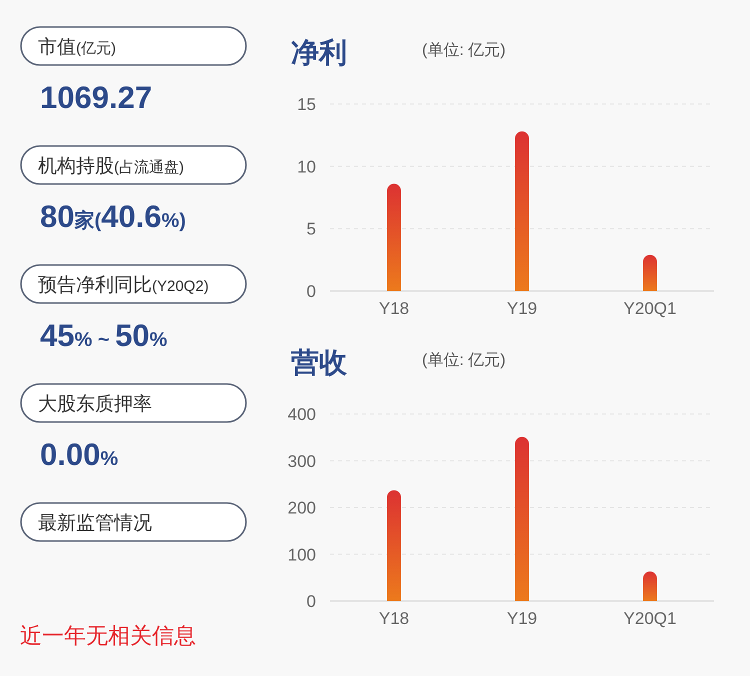 This screenshot has width=750, height=676. I want to click on y-tick-label: 400, so click(302, 414).